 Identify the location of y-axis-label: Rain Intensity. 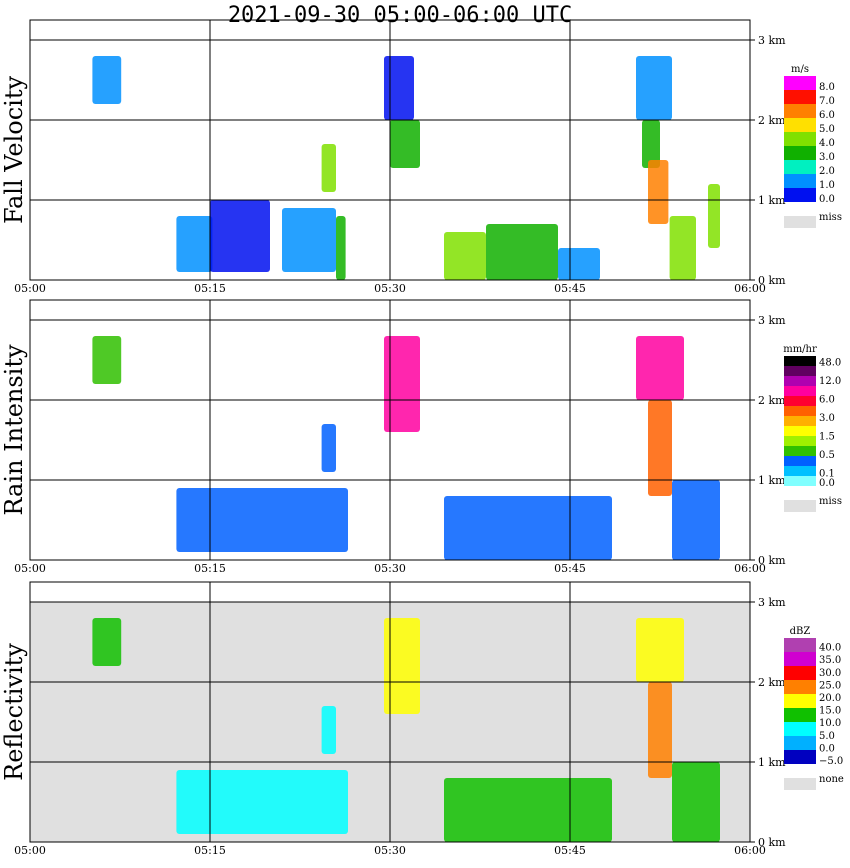
(14, 430).